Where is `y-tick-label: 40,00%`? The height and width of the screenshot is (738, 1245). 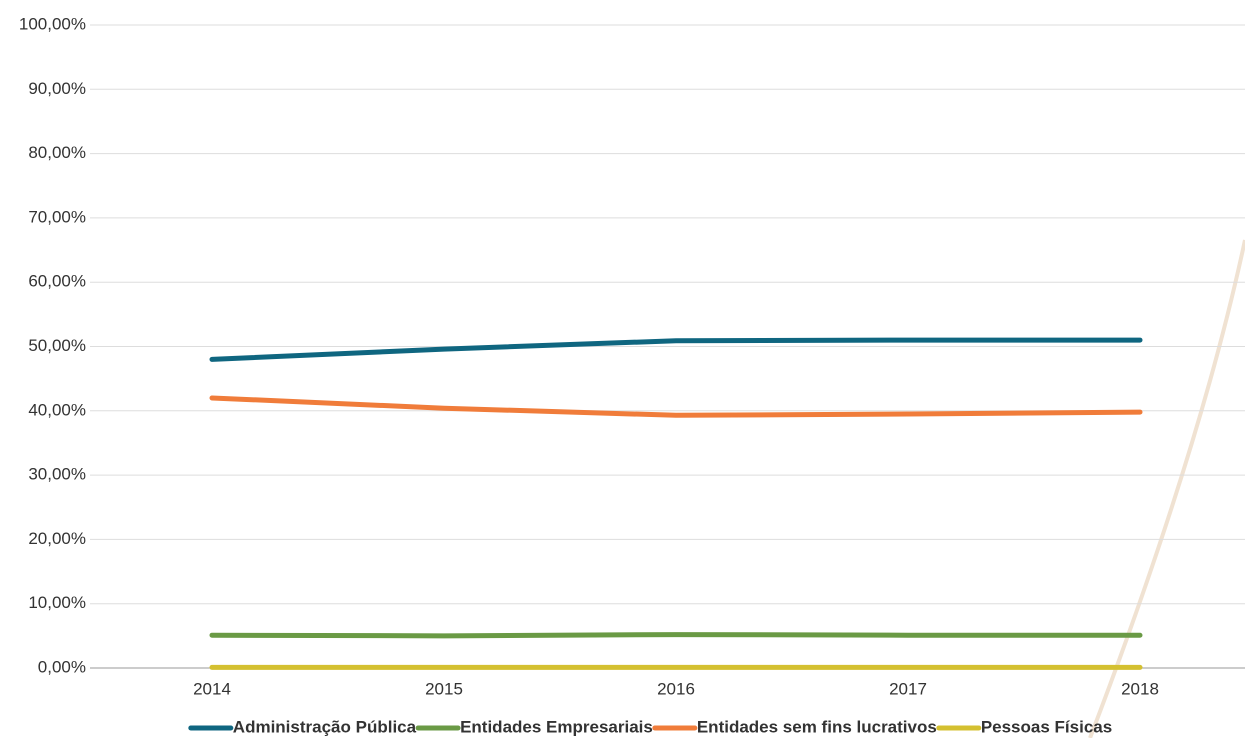 y-tick-label: 40,00% is located at coordinates (57, 409).